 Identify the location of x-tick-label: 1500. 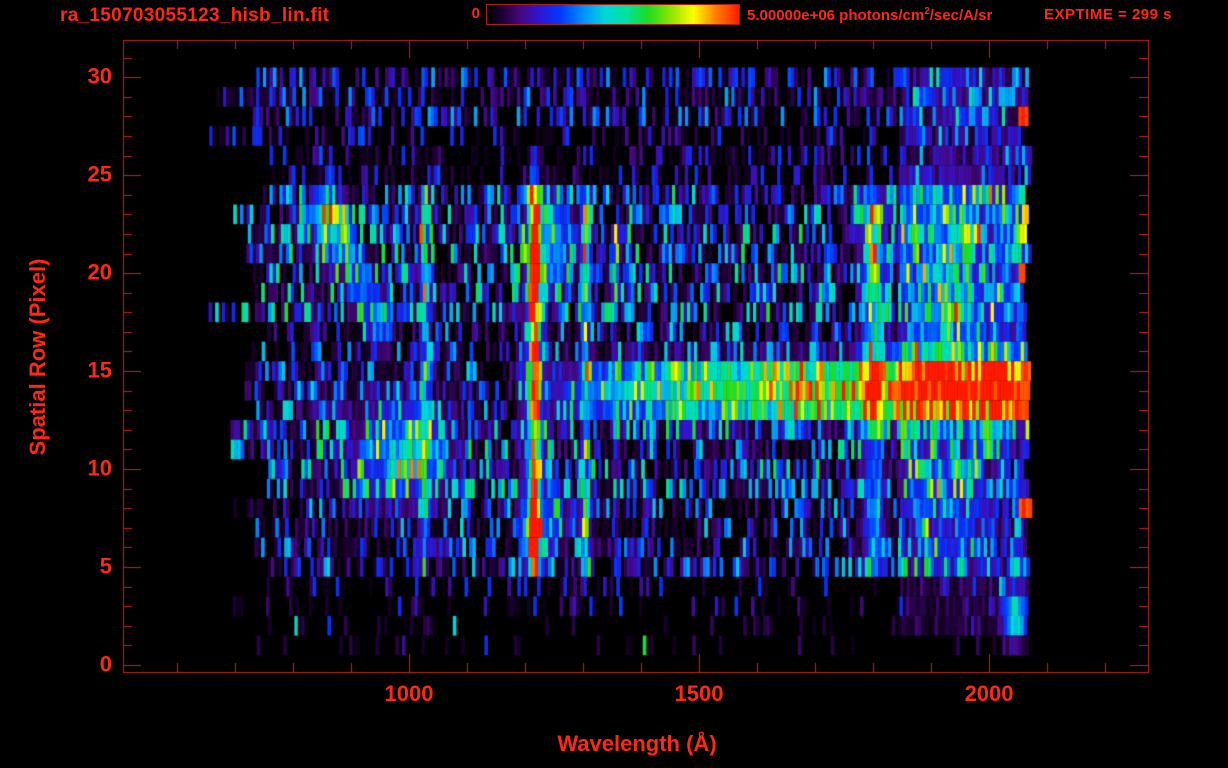
(699, 693).